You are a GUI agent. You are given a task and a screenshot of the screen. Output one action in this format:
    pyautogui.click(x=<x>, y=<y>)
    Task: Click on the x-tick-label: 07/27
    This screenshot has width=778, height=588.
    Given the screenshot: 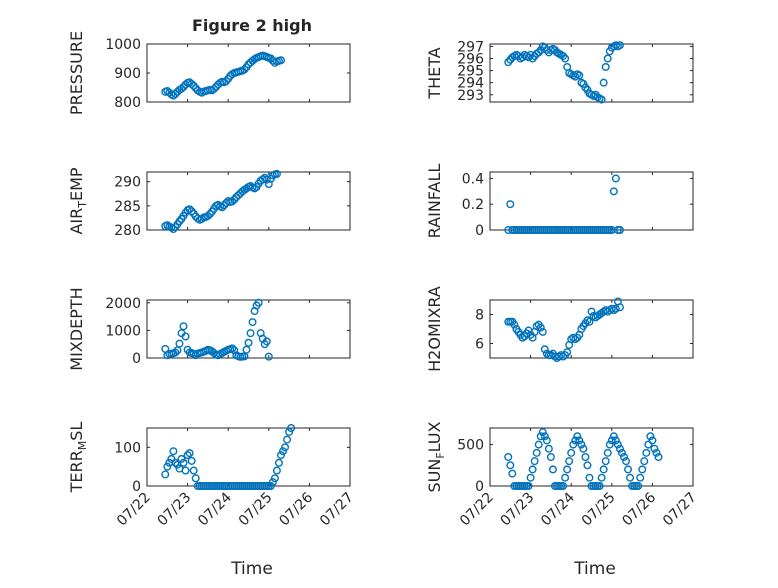 What is the action you would take?
    pyautogui.click(x=680, y=510)
    